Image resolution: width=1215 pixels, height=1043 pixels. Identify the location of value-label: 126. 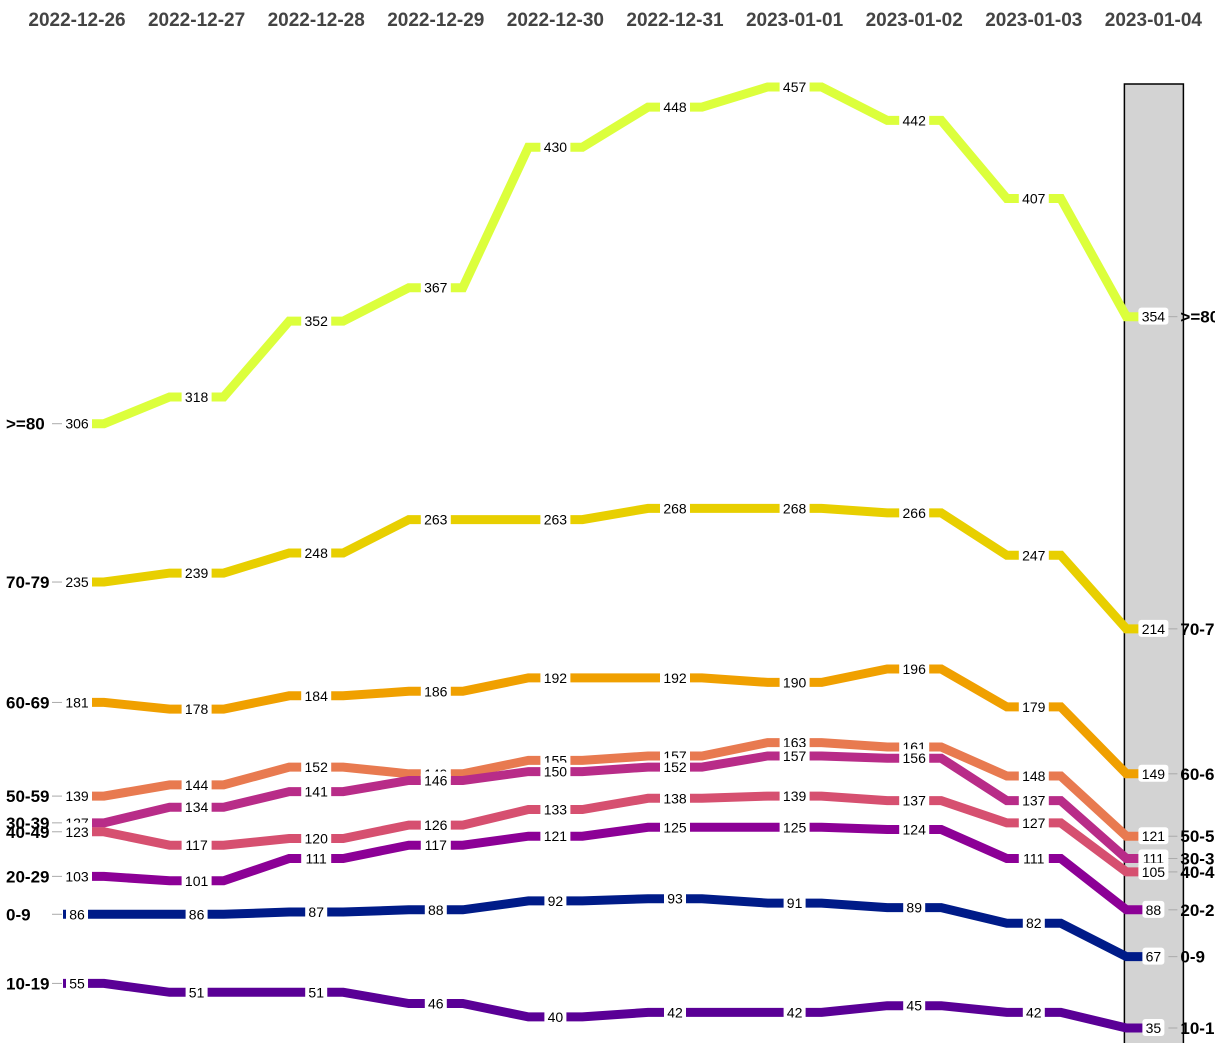
(436, 825).